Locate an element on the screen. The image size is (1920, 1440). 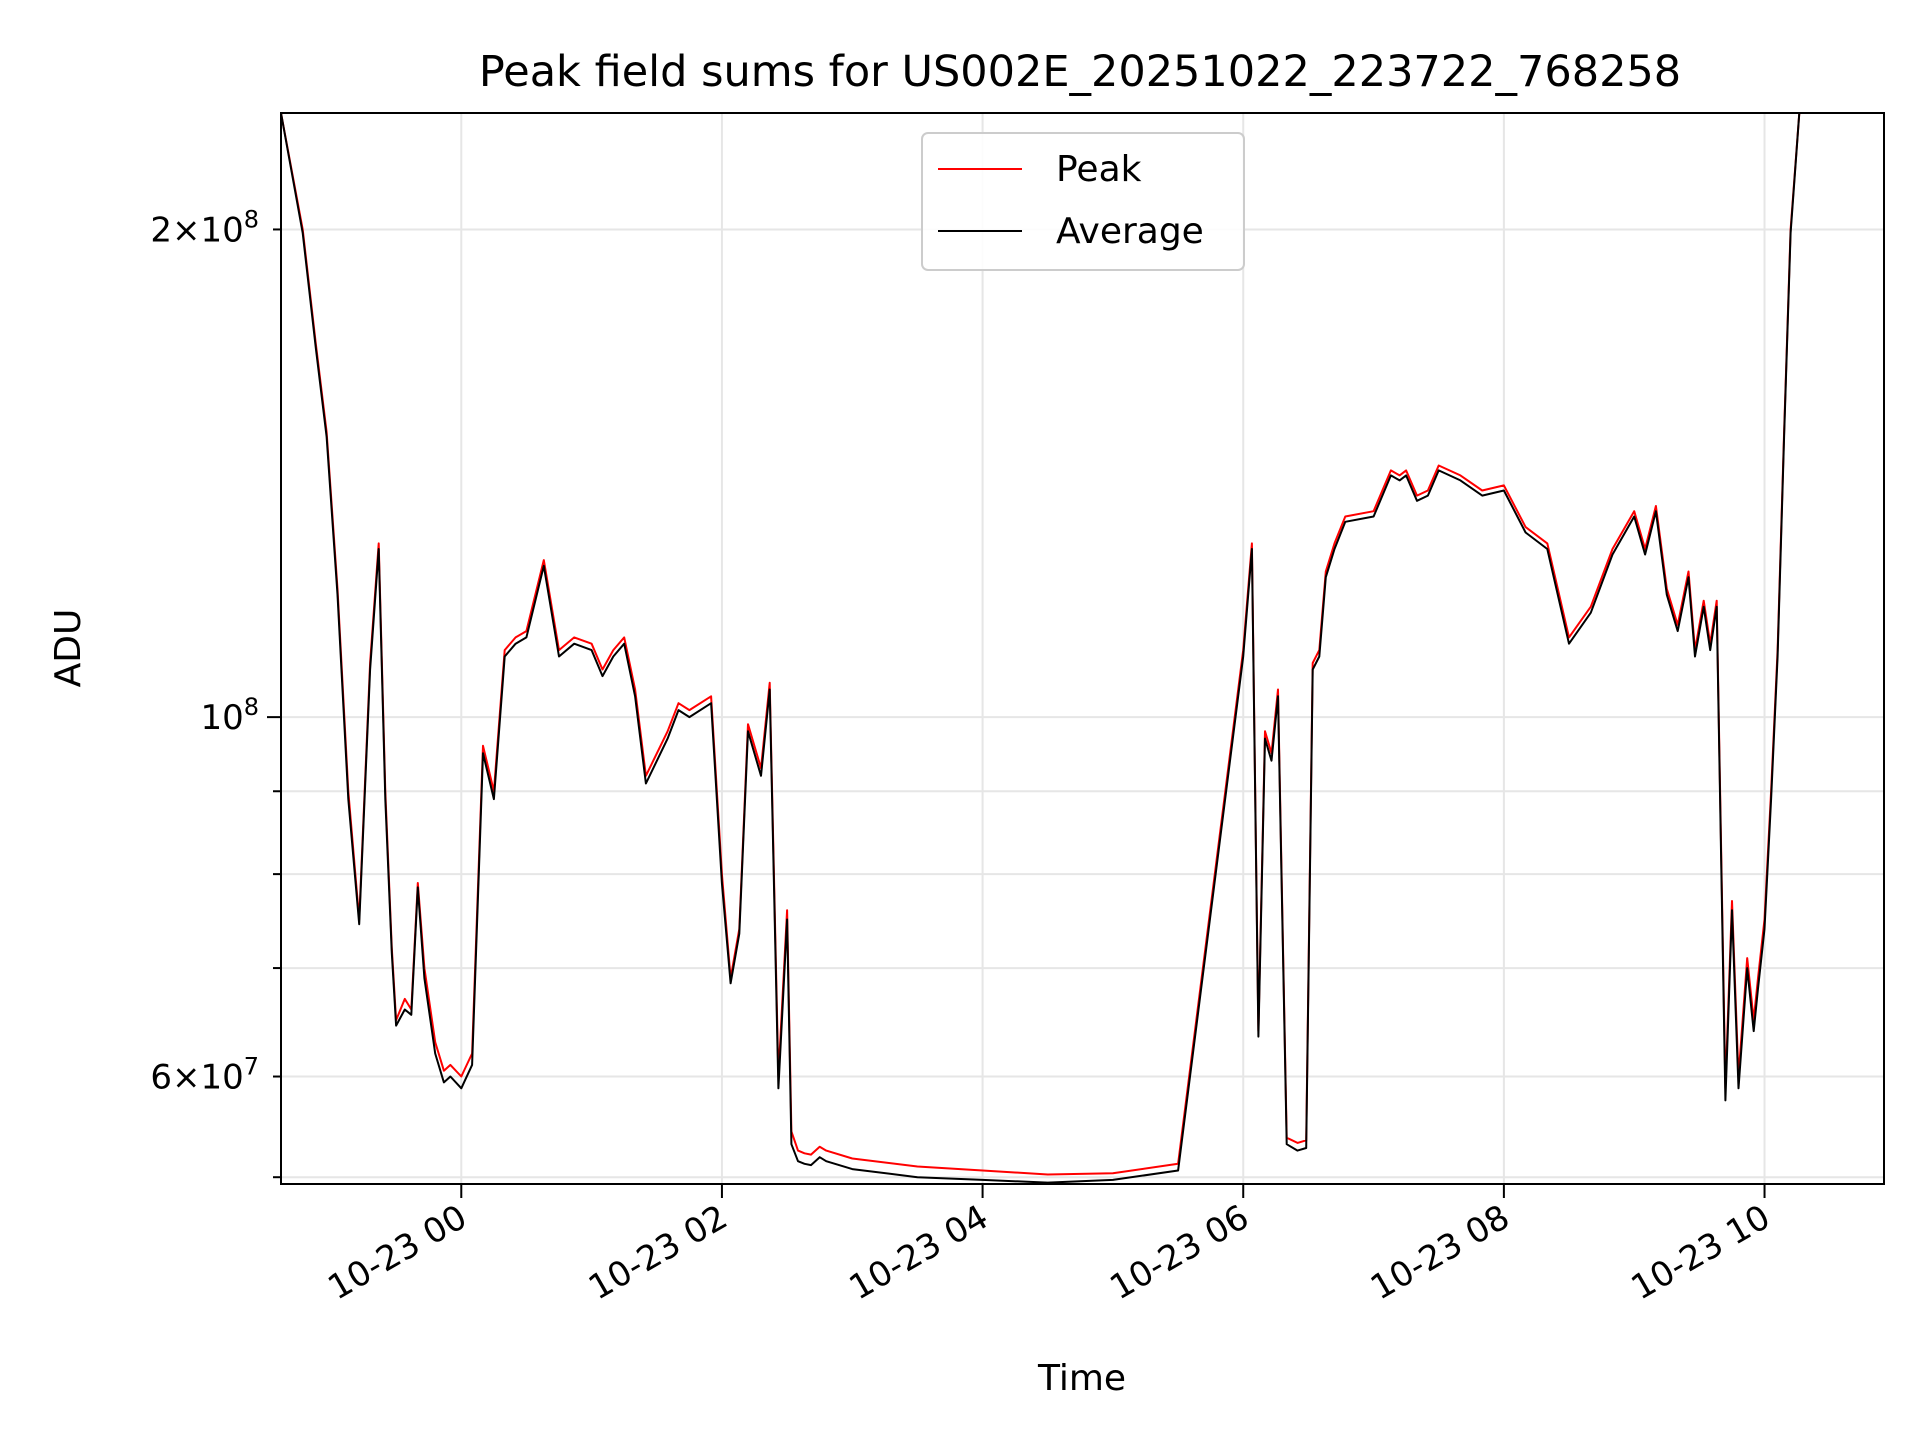
y-axis-label: ADU is located at coordinates (68, 648).